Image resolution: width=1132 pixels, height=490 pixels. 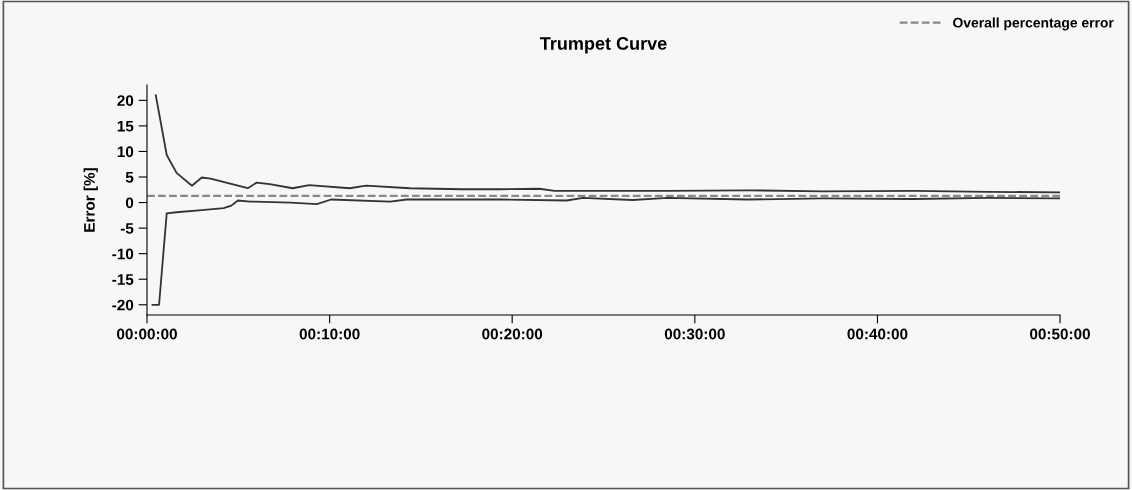 I want to click on x-tick-label: 00:40:00, so click(x=877, y=334).